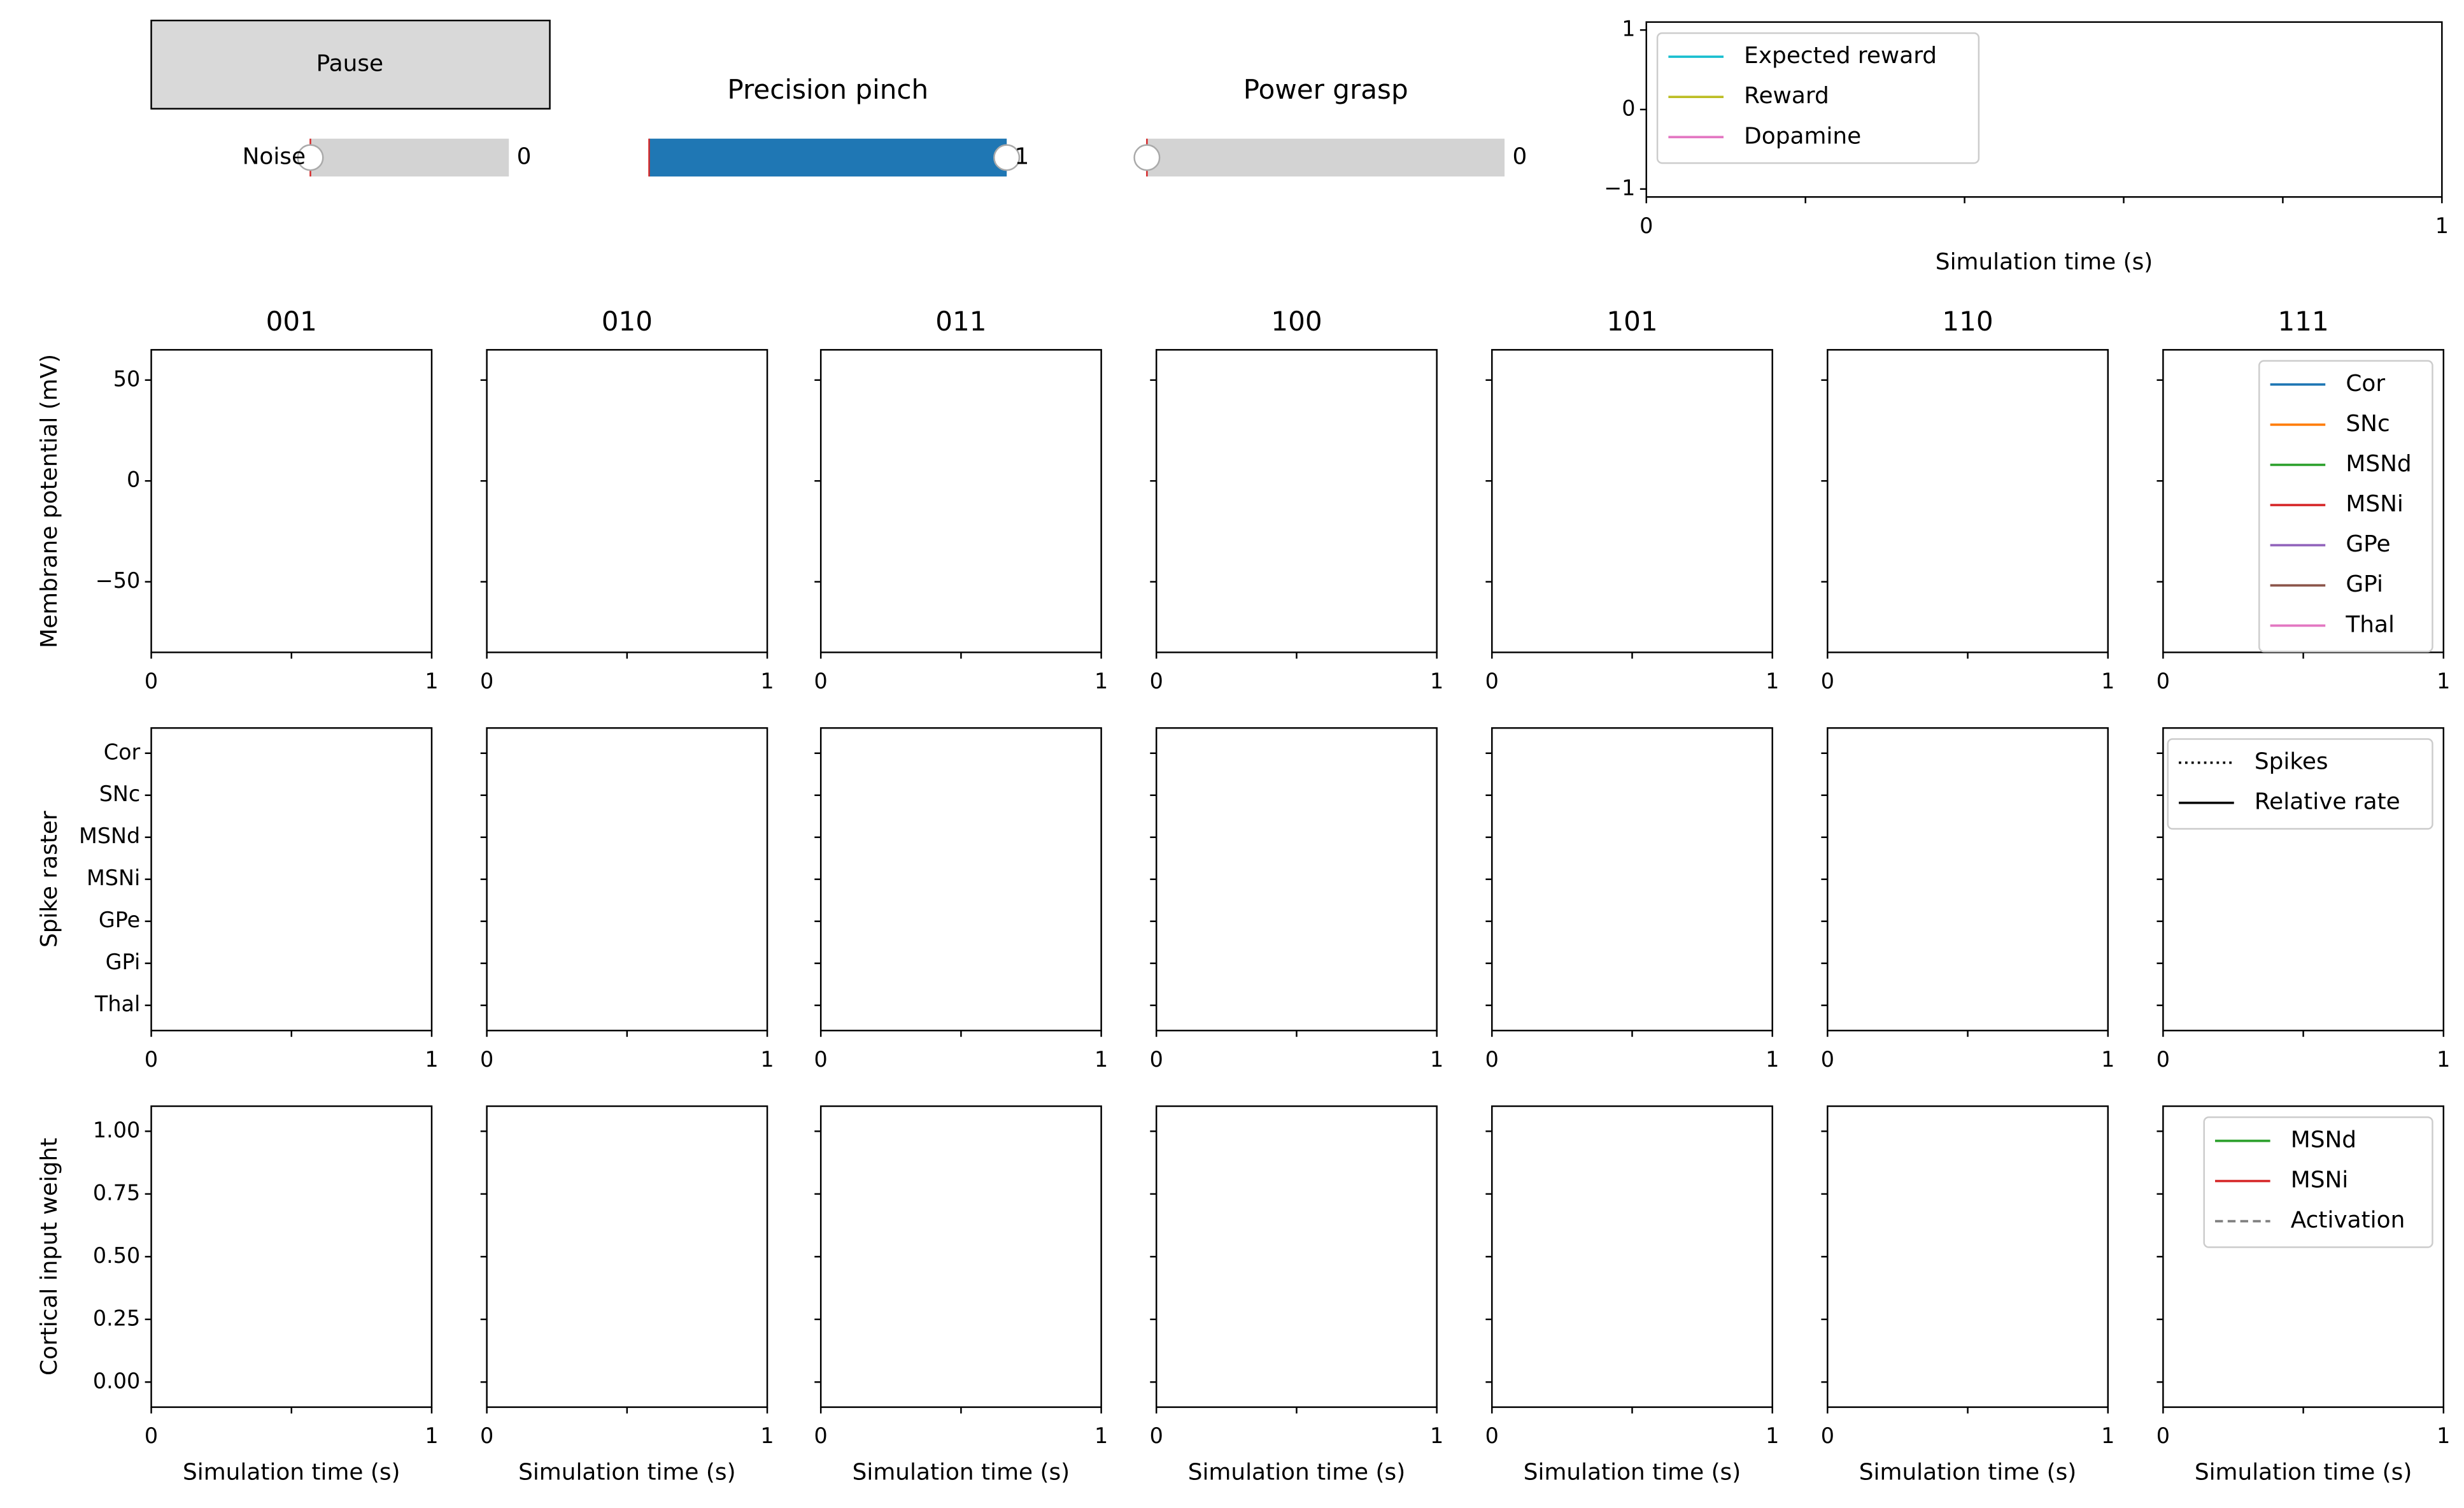 Image resolution: width=2464 pixels, height=1508 pixels. What do you see at coordinates (2368, 544) in the screenshot?
I see `legend-label: GPe` at bounding box center [2368, 544].